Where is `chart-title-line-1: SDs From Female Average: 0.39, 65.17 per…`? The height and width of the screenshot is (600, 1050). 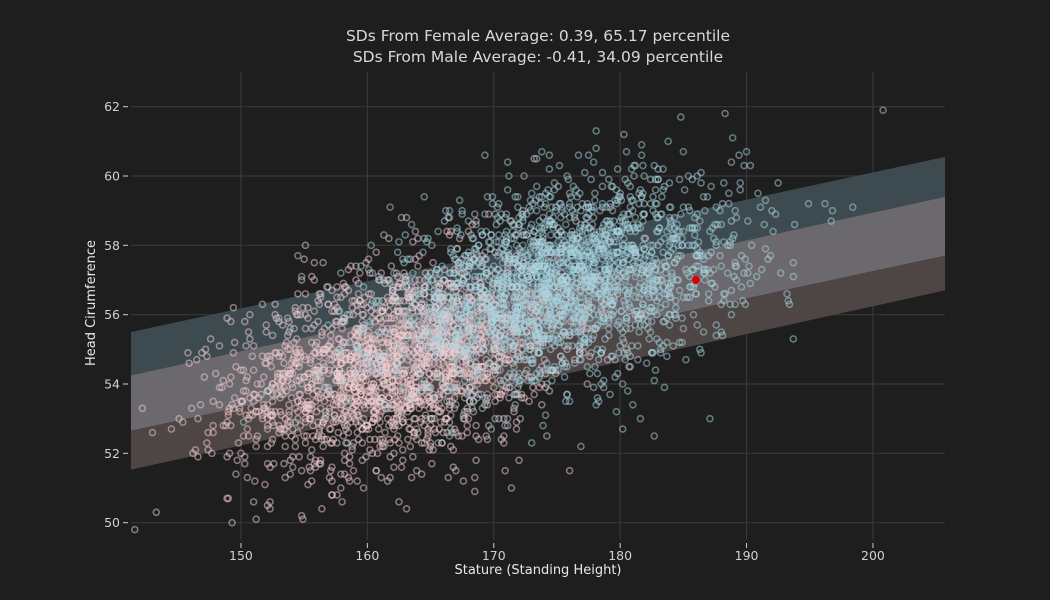
chart-title-line-1: SDs From Female Average: 0.39, 65.17 per… is located at coordinates (538, 36).